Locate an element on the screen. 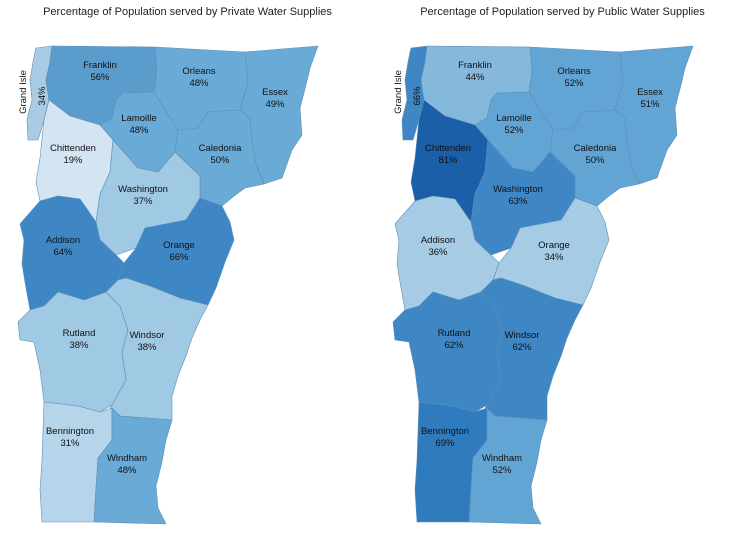 The height and width of the screenshot is (540, 750). county-value-label: 31% is located at coordinates (70, 443).